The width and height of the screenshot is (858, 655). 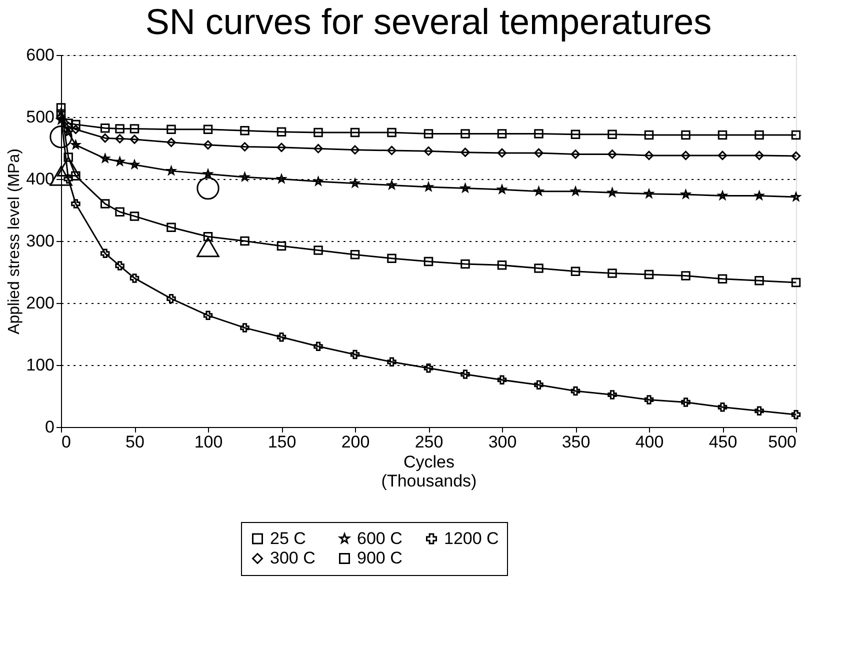 I want to click on y-tick-label: 300, so click(x=40, y=241).